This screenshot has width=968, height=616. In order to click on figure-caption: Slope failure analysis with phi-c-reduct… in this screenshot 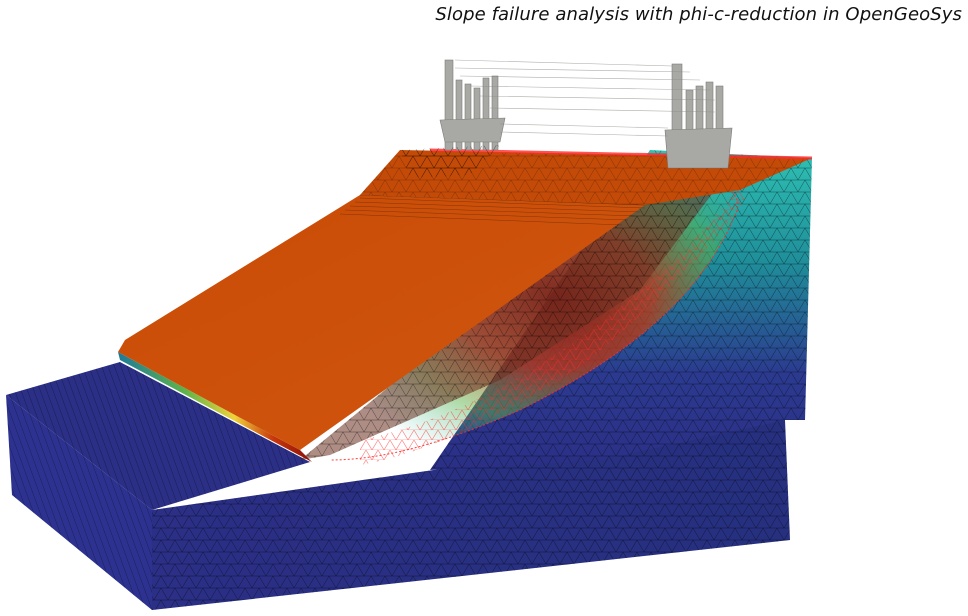, I will do `click(698, 14)`.